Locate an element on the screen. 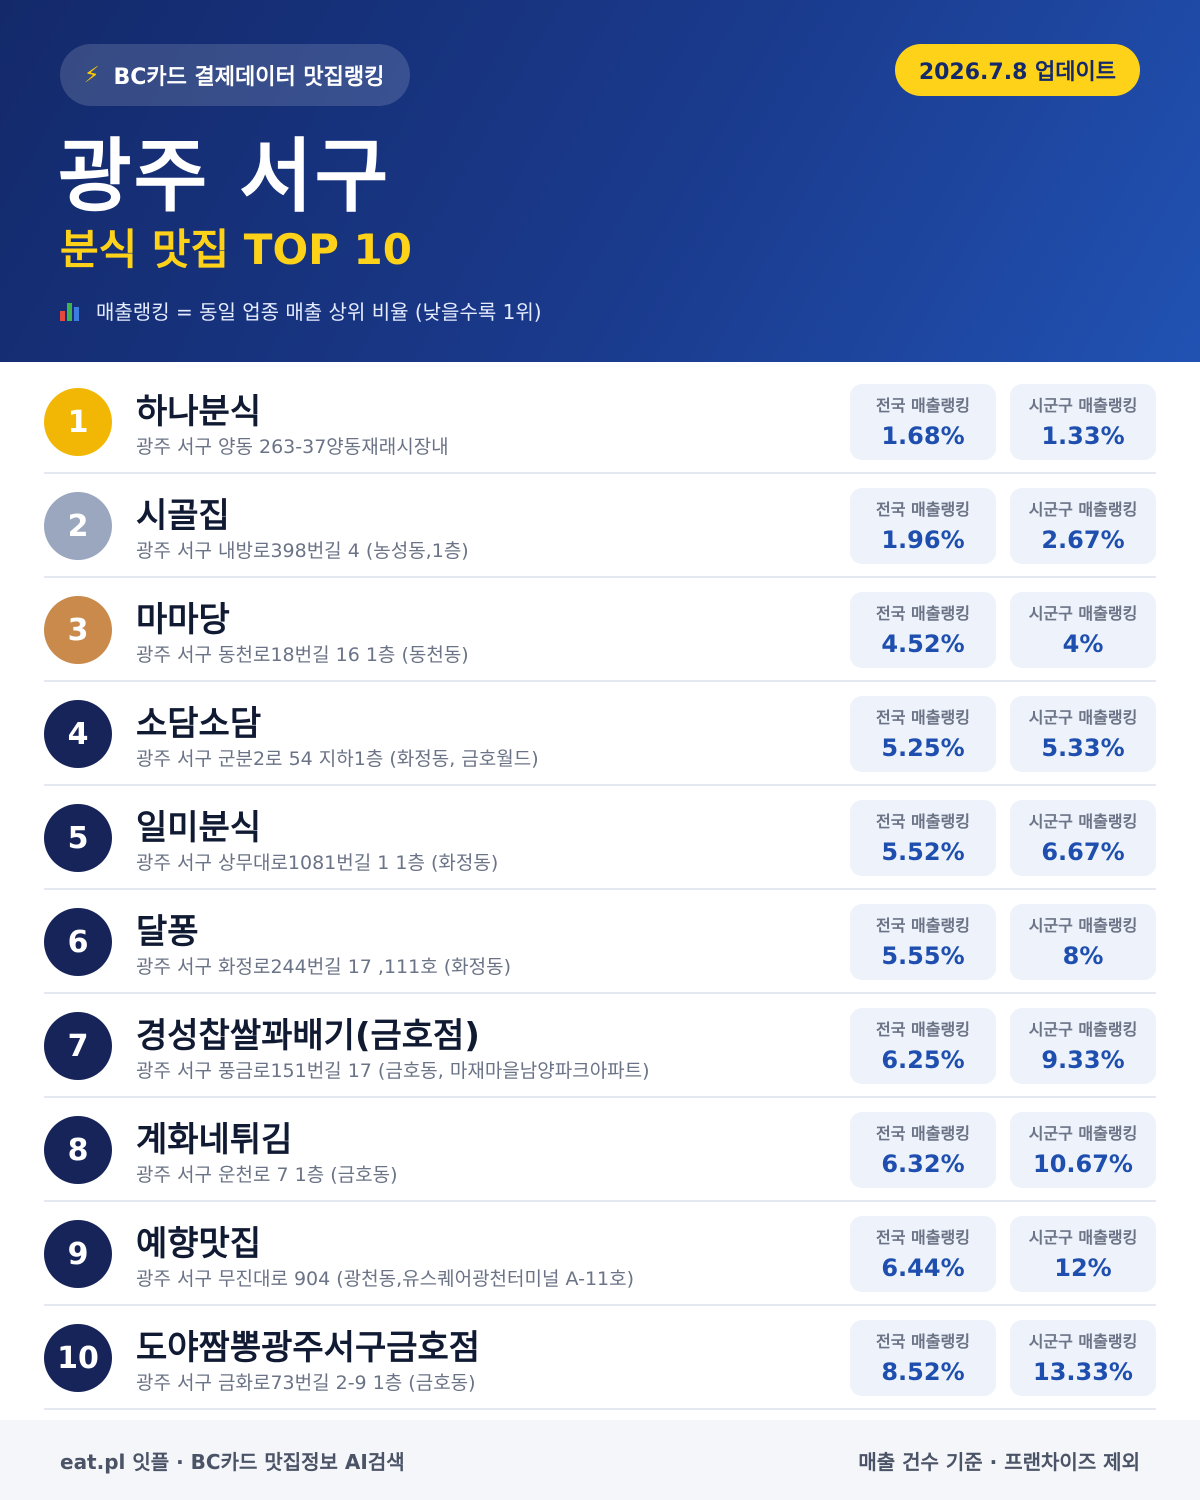 The image size is (1200, 1500). national-ranking-value: 5.55% is located at coordinates (923, 956).